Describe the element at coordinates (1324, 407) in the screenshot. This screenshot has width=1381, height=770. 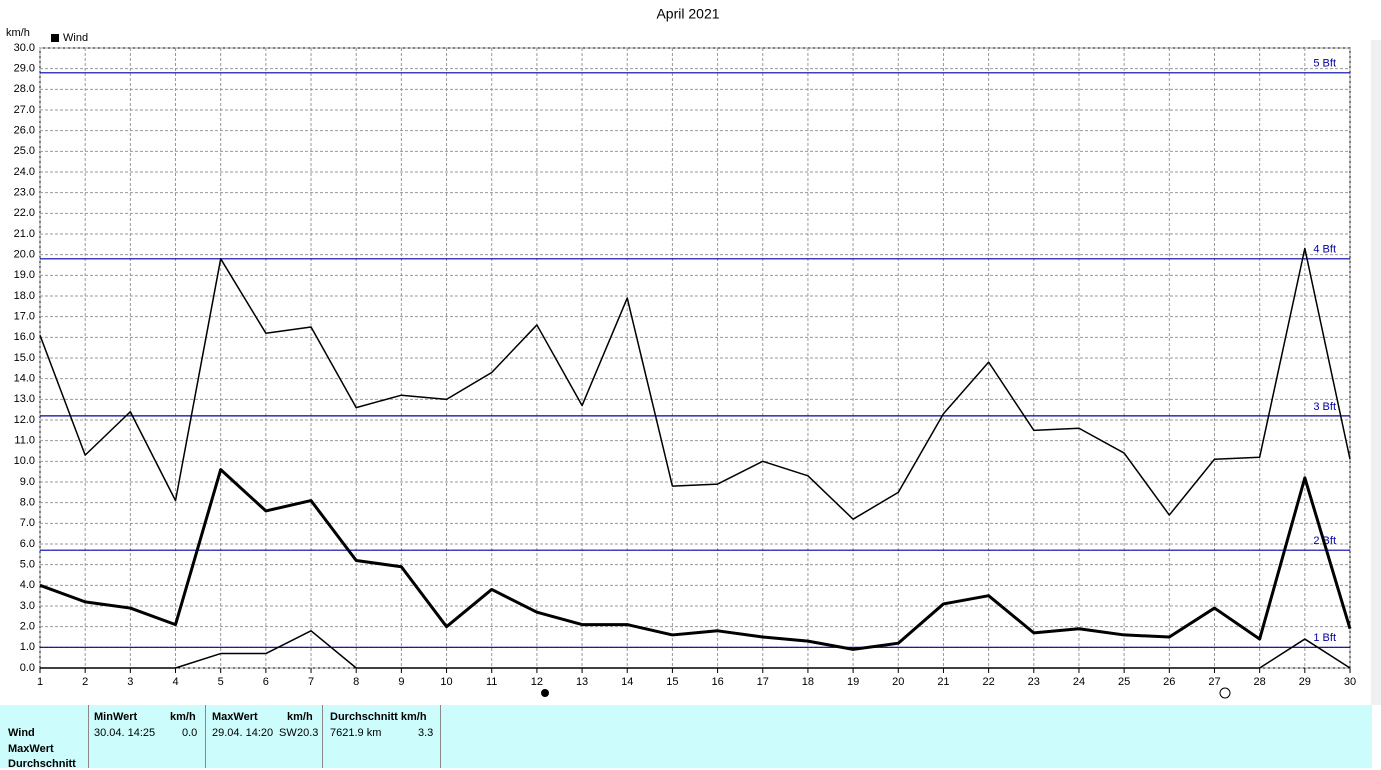
I see `reference-label: 3 Bft` at that location.